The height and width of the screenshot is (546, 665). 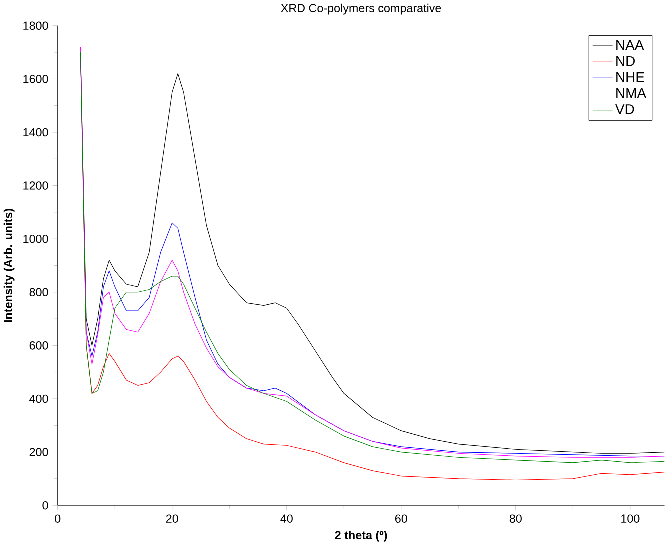 What do you see at coordinates (631, 519) in the screenshot?
I see `x-tick-label: 100` at bounding box center [631, 519].